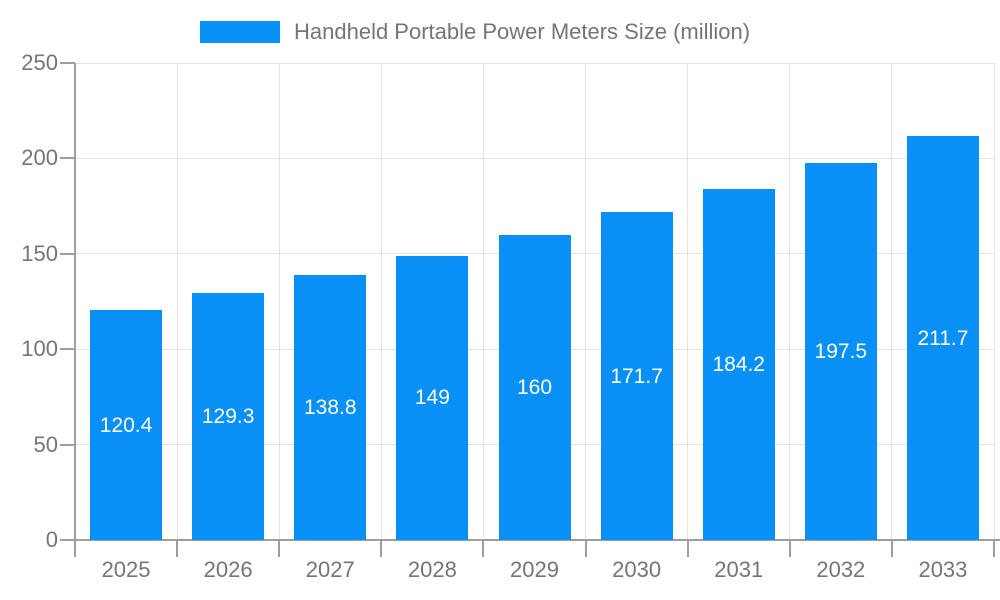 This screenshot has width=1000, height=600. I want to click on bar-2027: 138.8, so click(330, 407).